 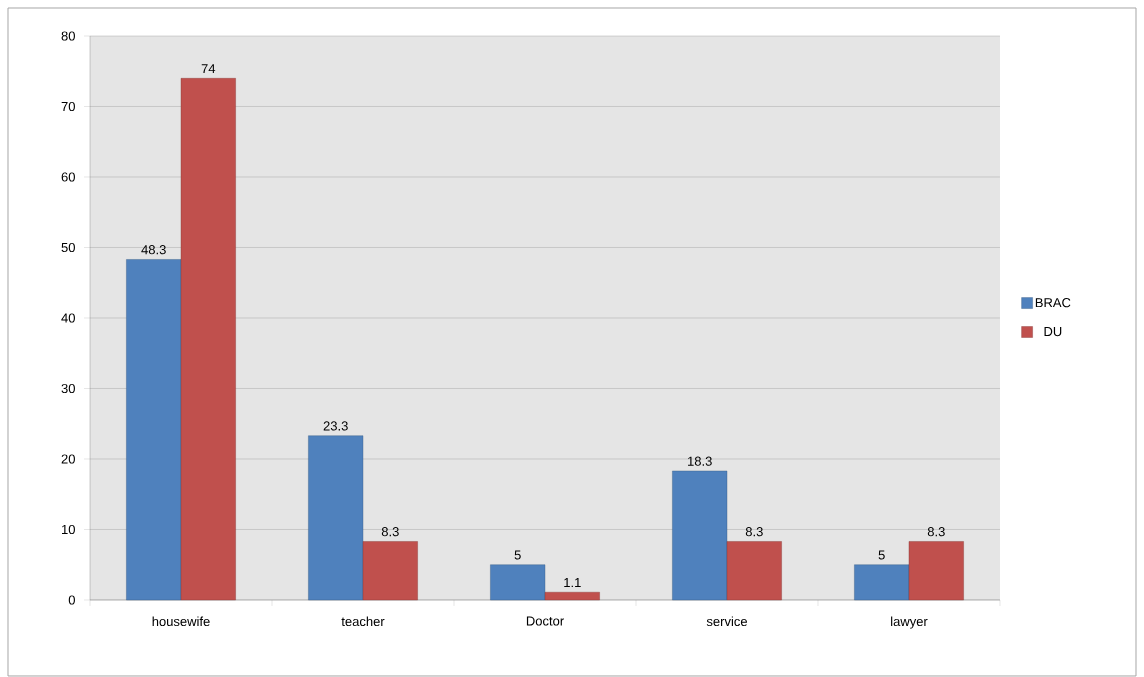 What do you see at coordinates (1053, 332) in the screenshot?
I see `legend-label: DU` at bounding box center [1053, 332].